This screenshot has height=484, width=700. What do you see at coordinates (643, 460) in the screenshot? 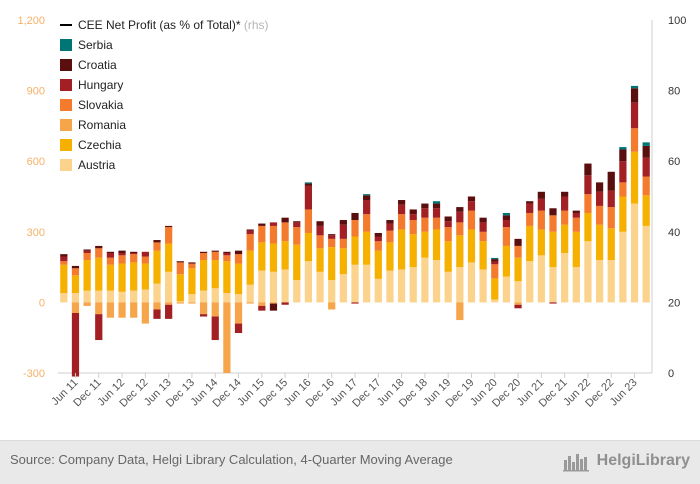
I see `brand-name: HelgiLibrary` at bounding box center [643, 460].